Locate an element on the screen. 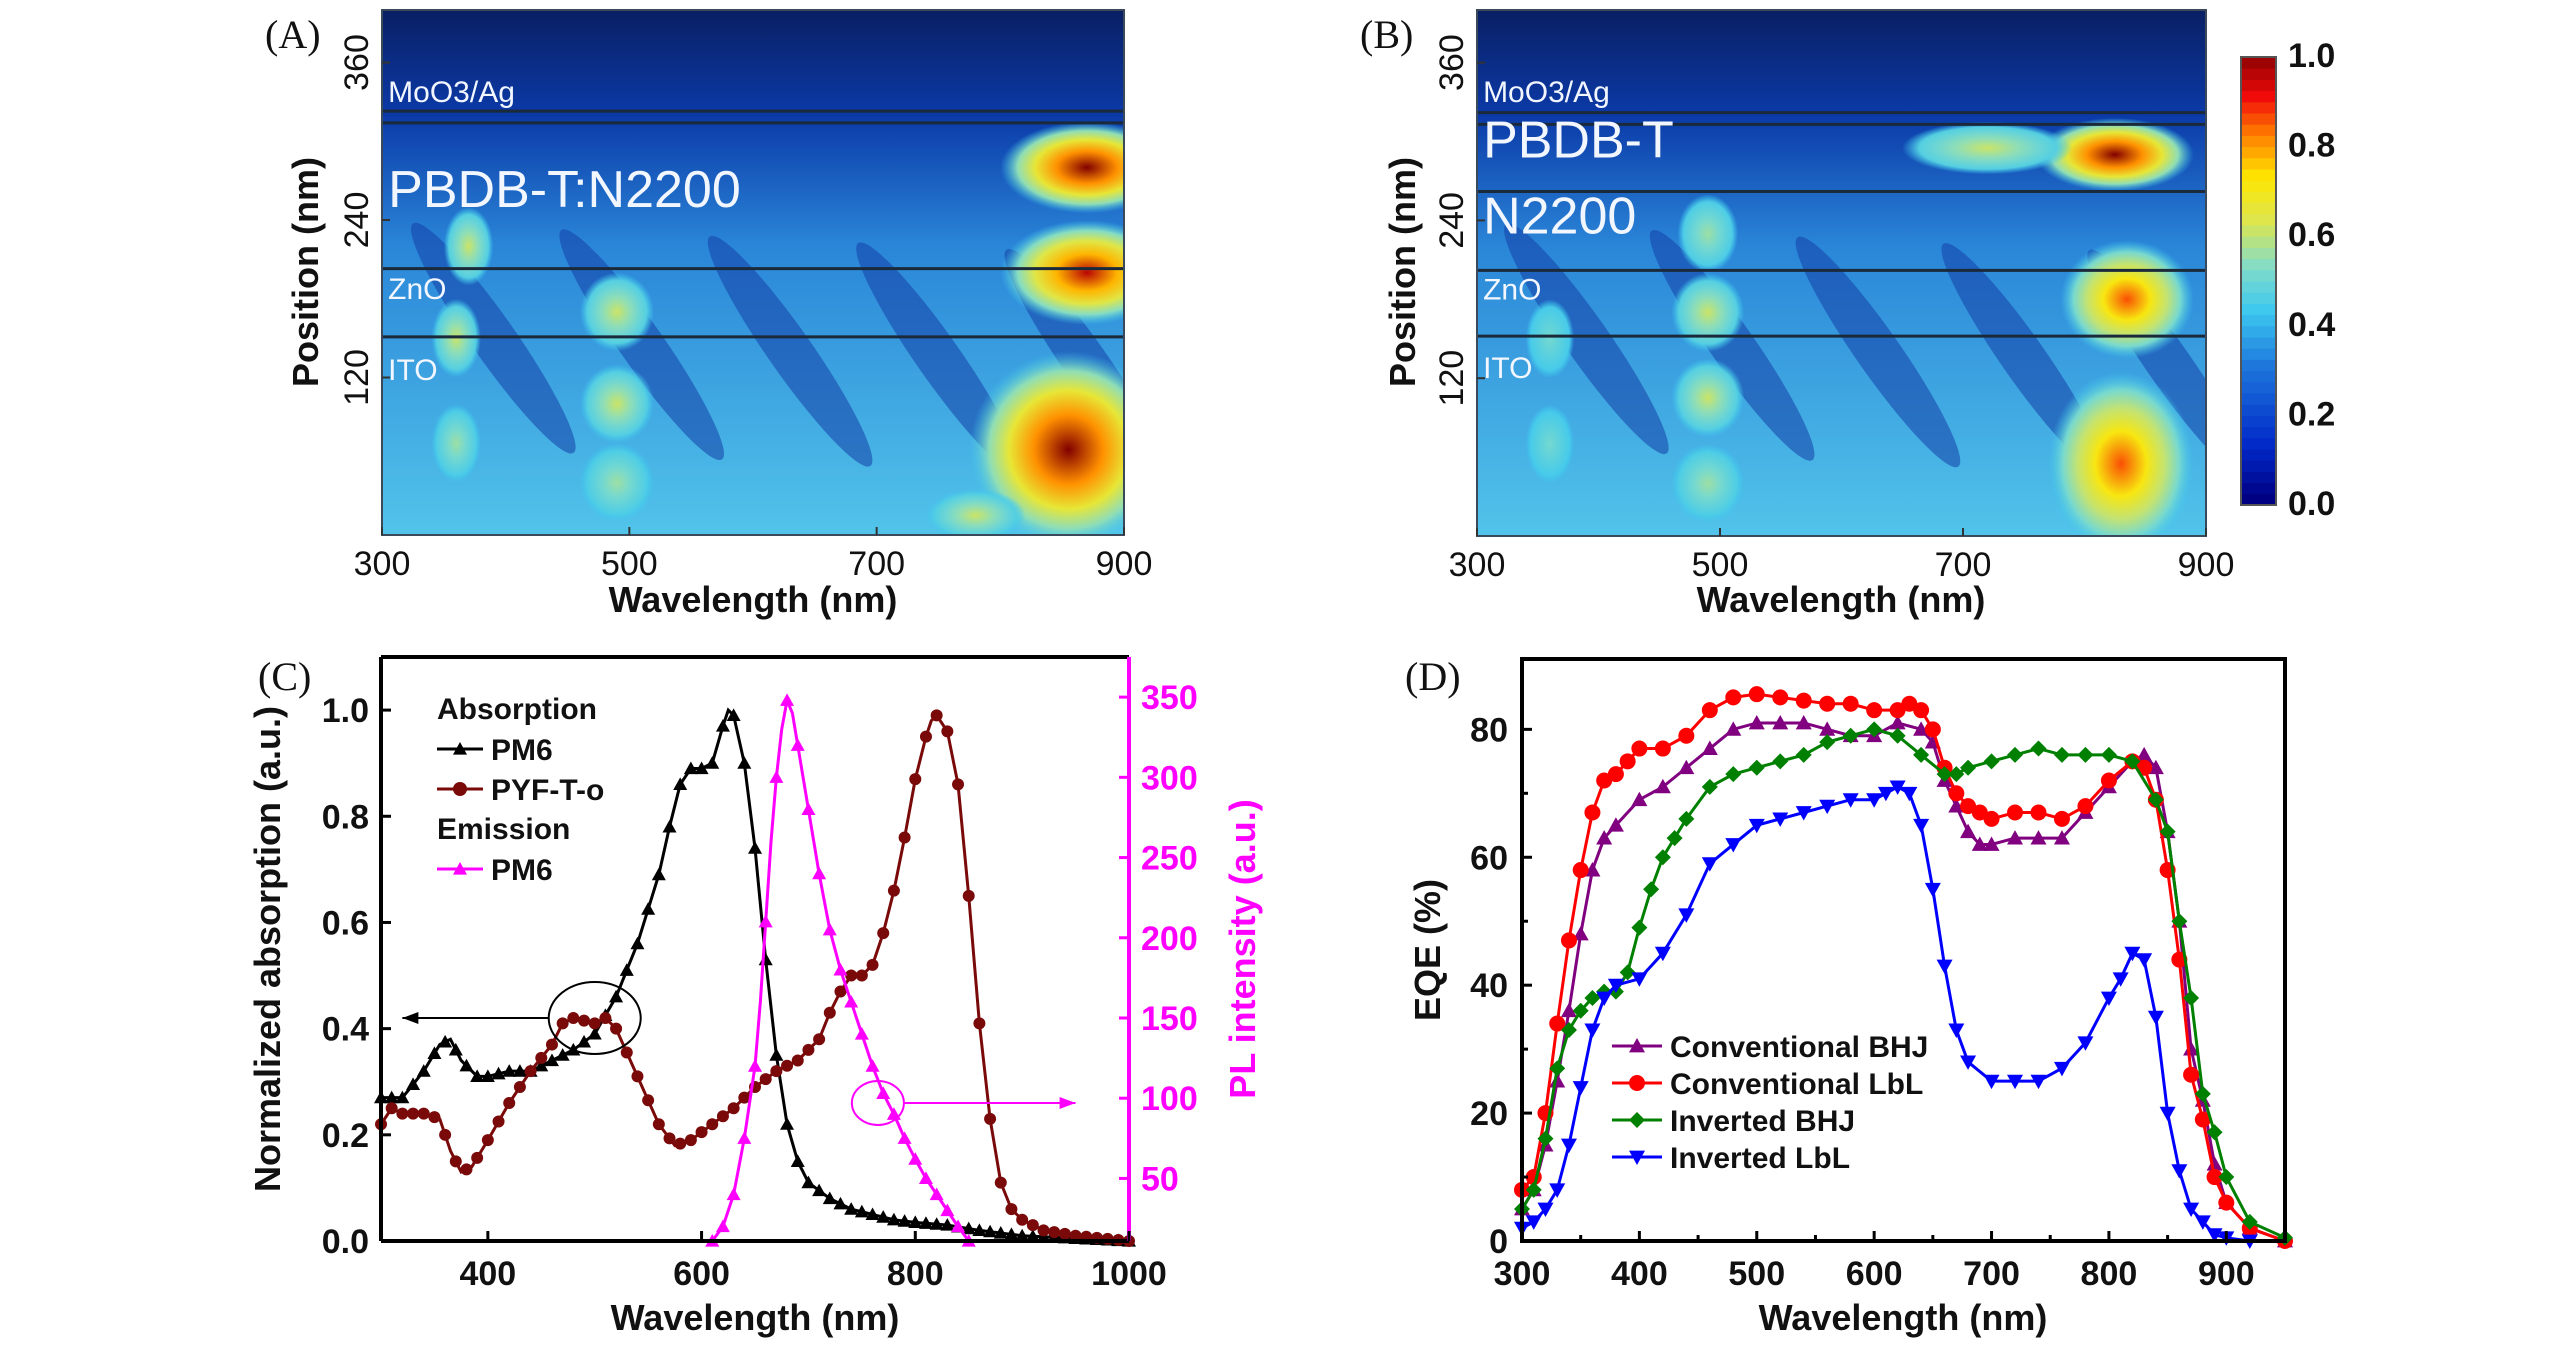 This screenshot has height=1346, width=2567. heatmap-field is located at coordinates (1841, 273).